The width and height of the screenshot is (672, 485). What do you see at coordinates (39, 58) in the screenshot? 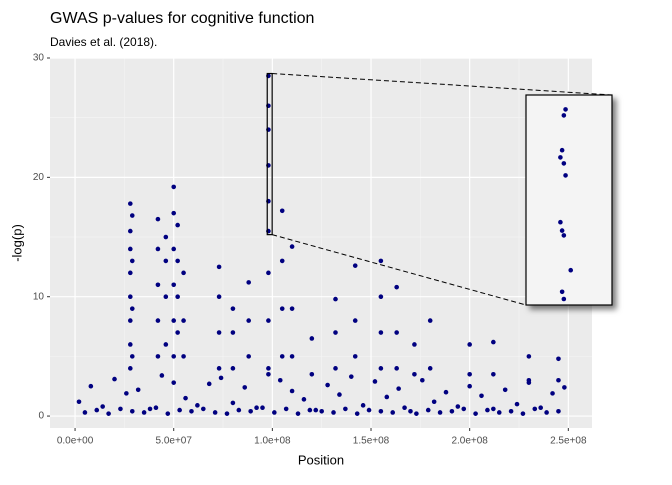
I see `y-tick-label: 30` at bounding box center [39, 58].